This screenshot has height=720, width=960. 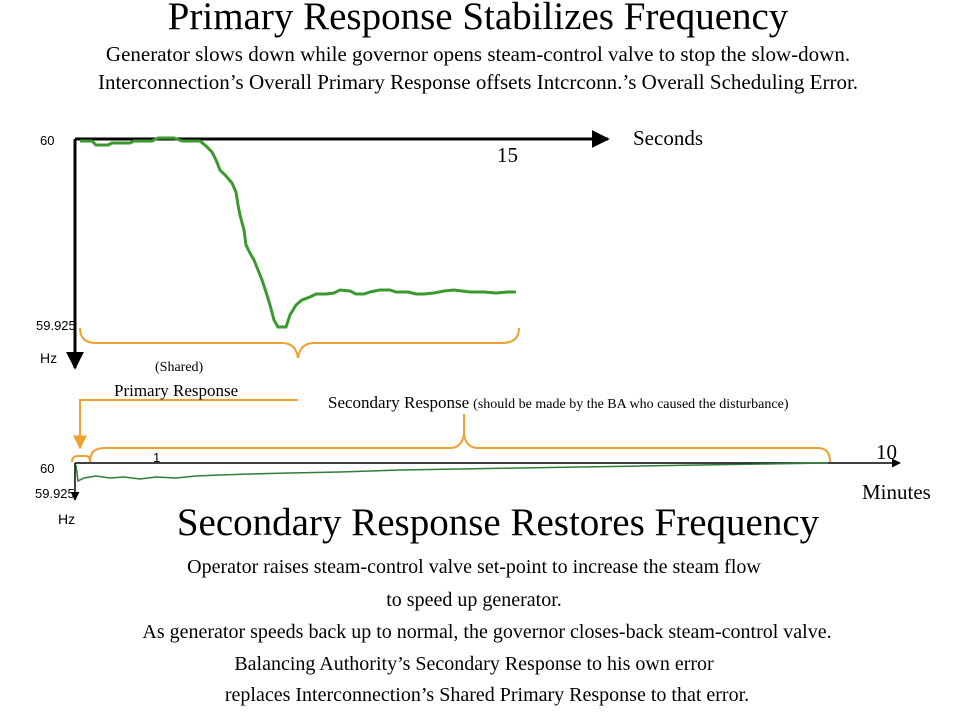 What do you see at coordinates (896, 492) in the screenshot?
I see `bottom-chart-x-unit: Minutes` at bounding box center [896, 492].